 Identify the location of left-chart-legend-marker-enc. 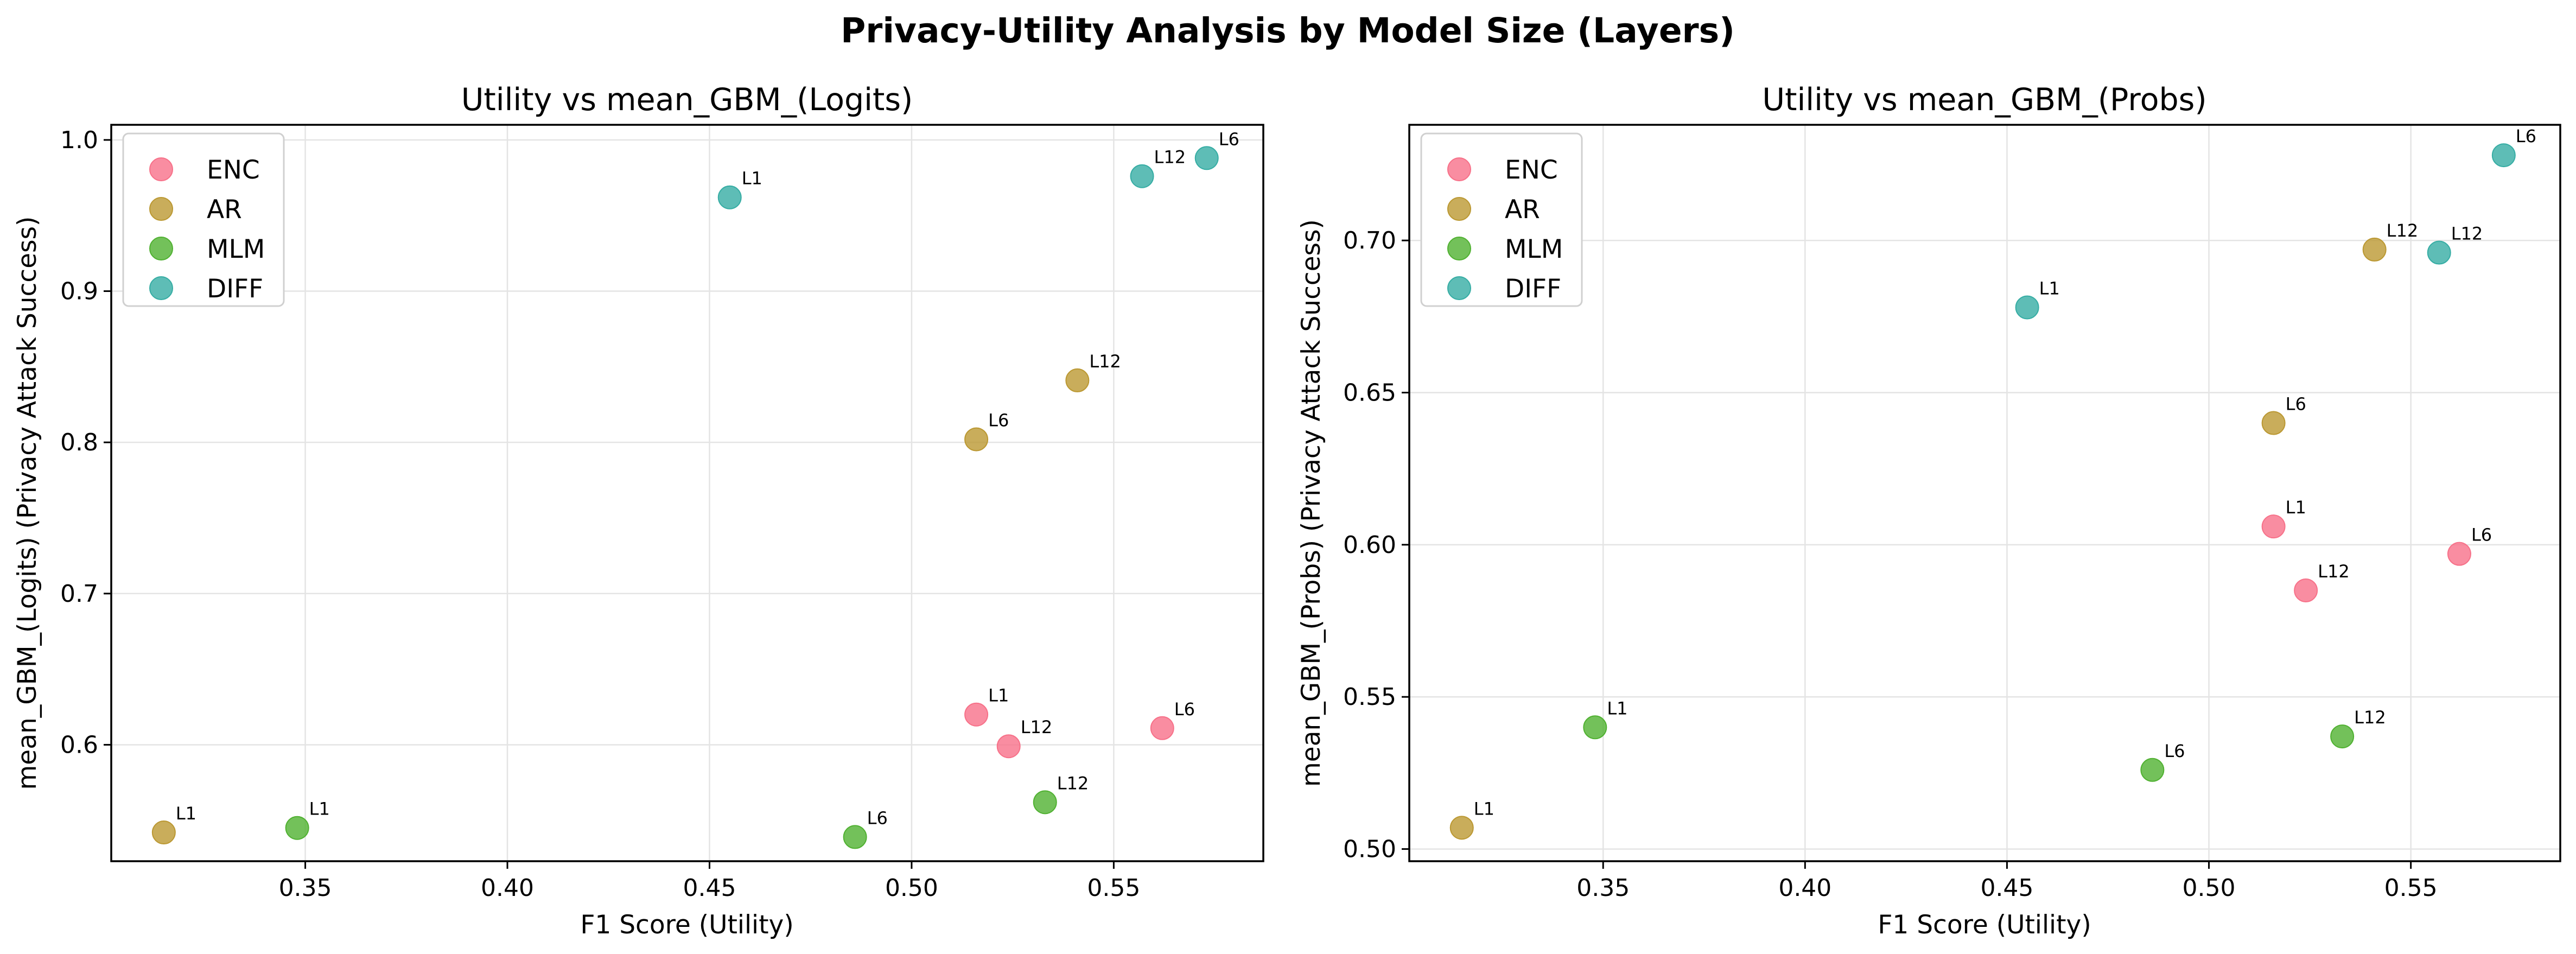
(161, 169).